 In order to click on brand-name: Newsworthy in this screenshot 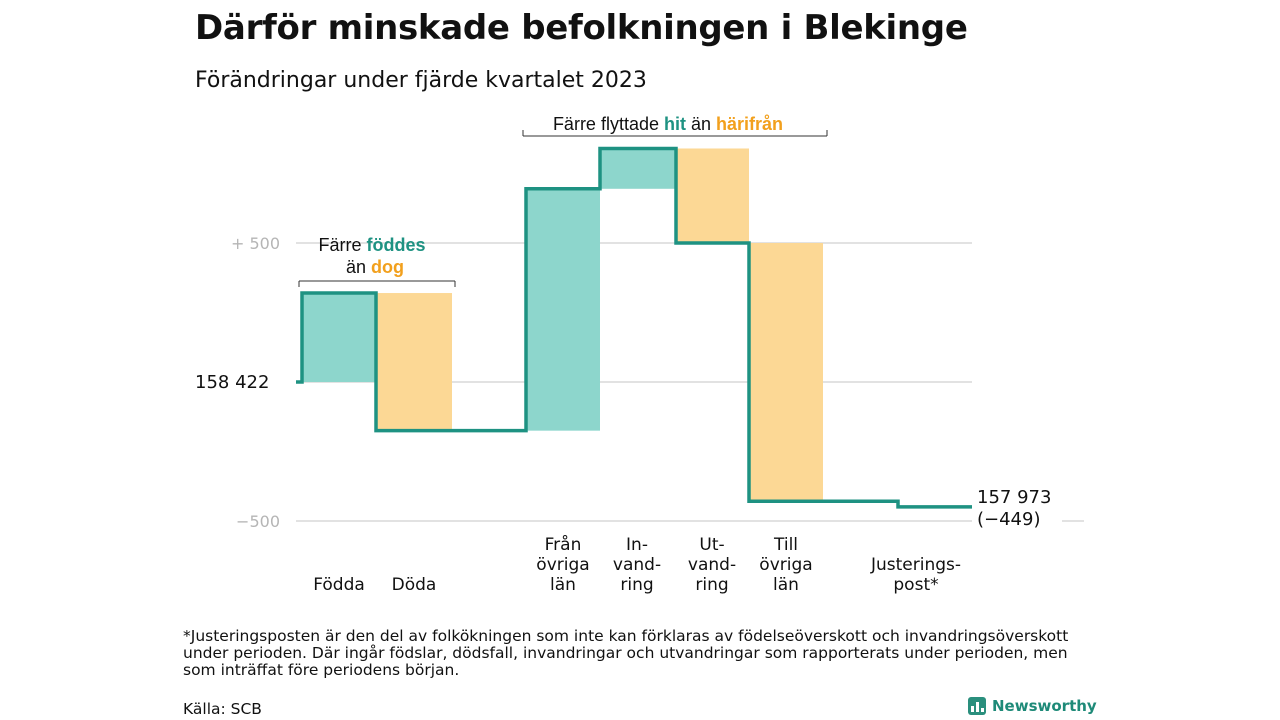, I will do `click(1044, 706)`.